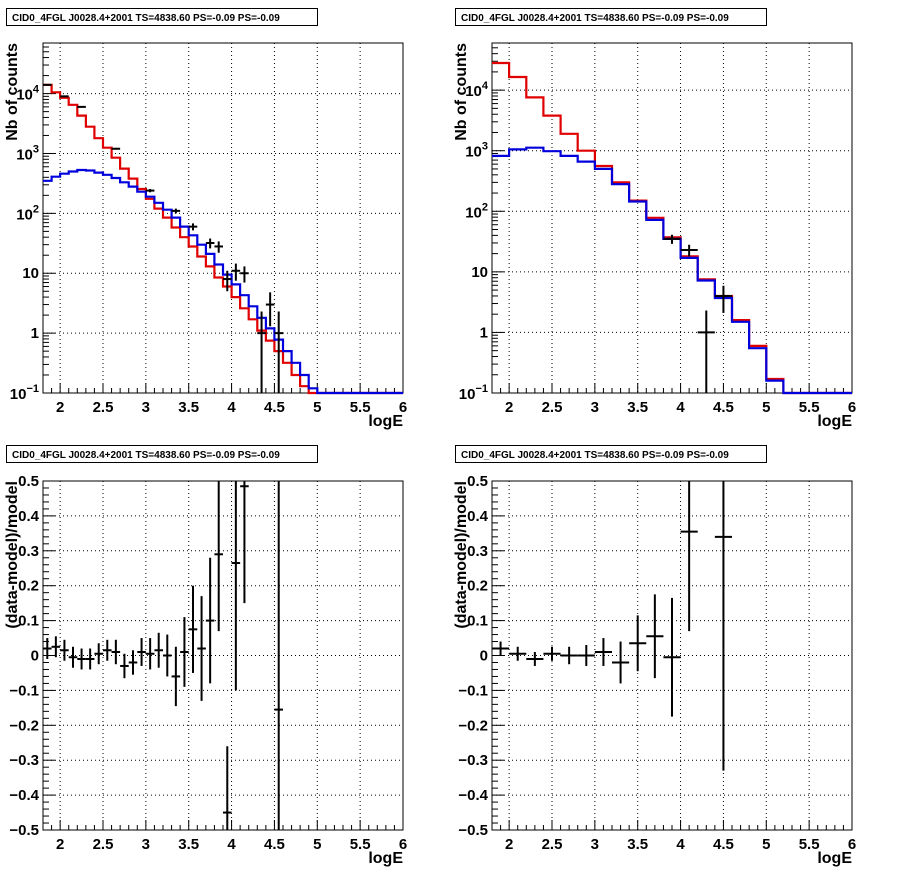 This screenshot has width=898, height=875. What do you see at coordinates (30, 273) in the screenshot?
I see `y-tick-label: 10` at bounding box center [30, 273].